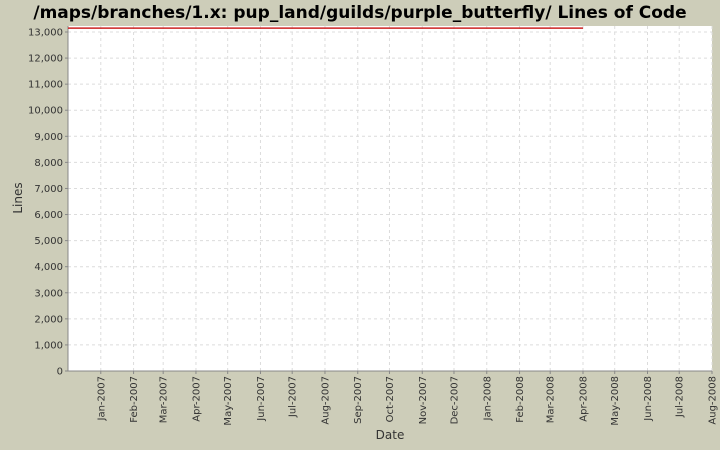 The height and width of the screenshot is (450, 720). What do you see at coordinates (48, 267) in the screenshot?
I see `y-tick-label: 4,000` at bounding box center [48, 267].